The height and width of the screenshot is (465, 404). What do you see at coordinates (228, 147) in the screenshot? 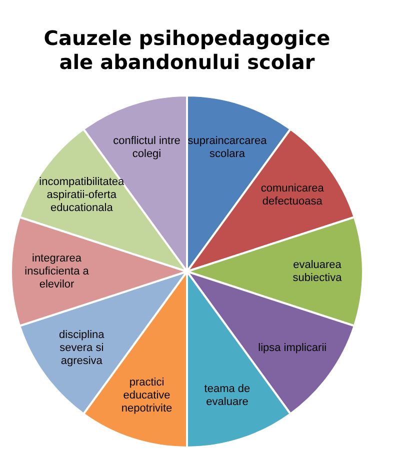
I see `slice-label: supraincarcarea scolara` at bounding box center [228, 147].